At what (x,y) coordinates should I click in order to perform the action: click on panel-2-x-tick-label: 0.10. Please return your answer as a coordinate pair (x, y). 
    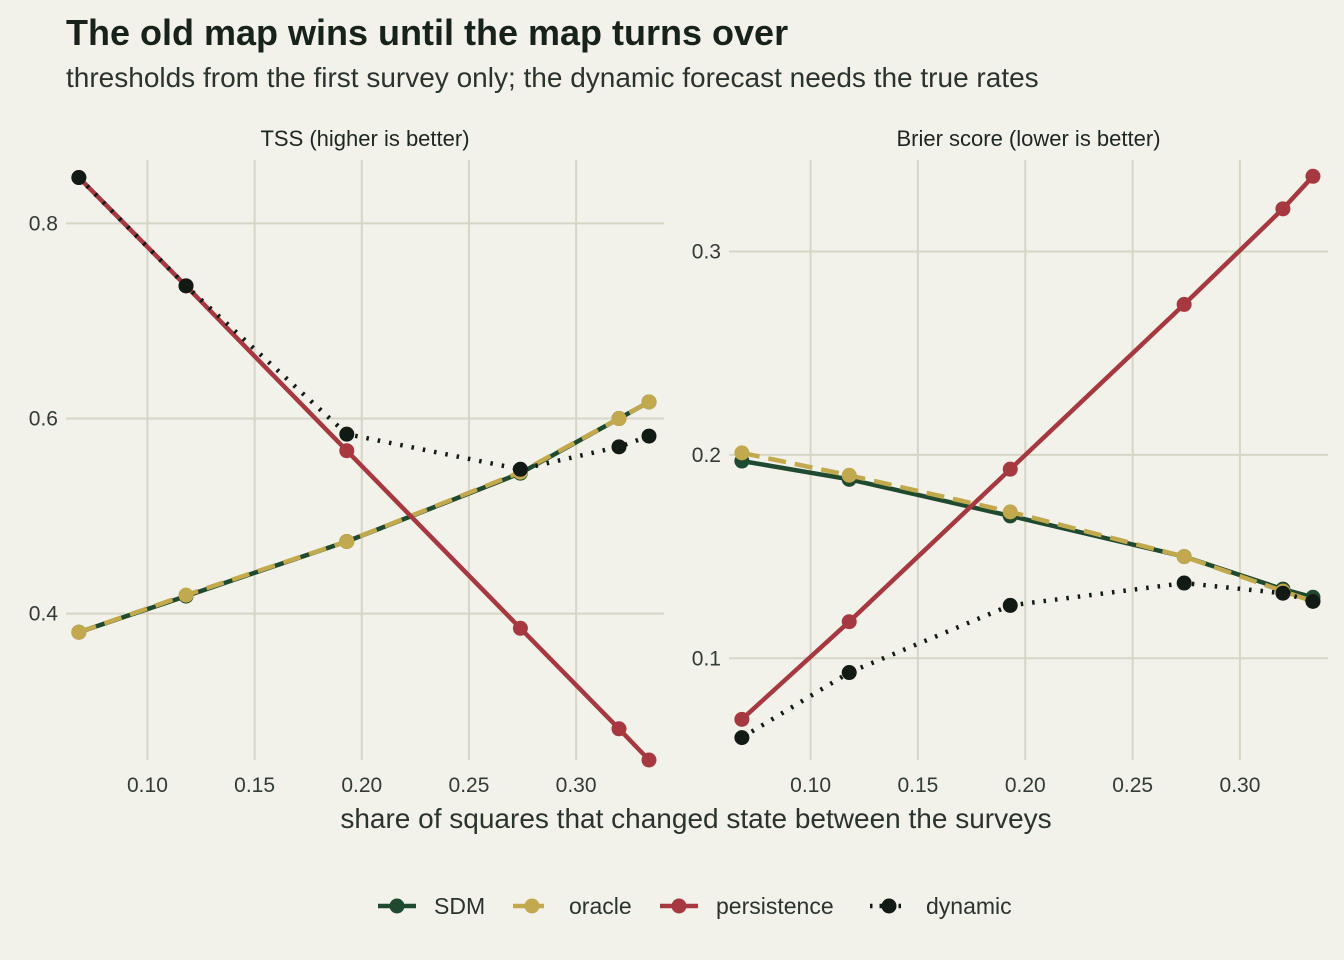
    Looking at the image, I should click on (810, 785).